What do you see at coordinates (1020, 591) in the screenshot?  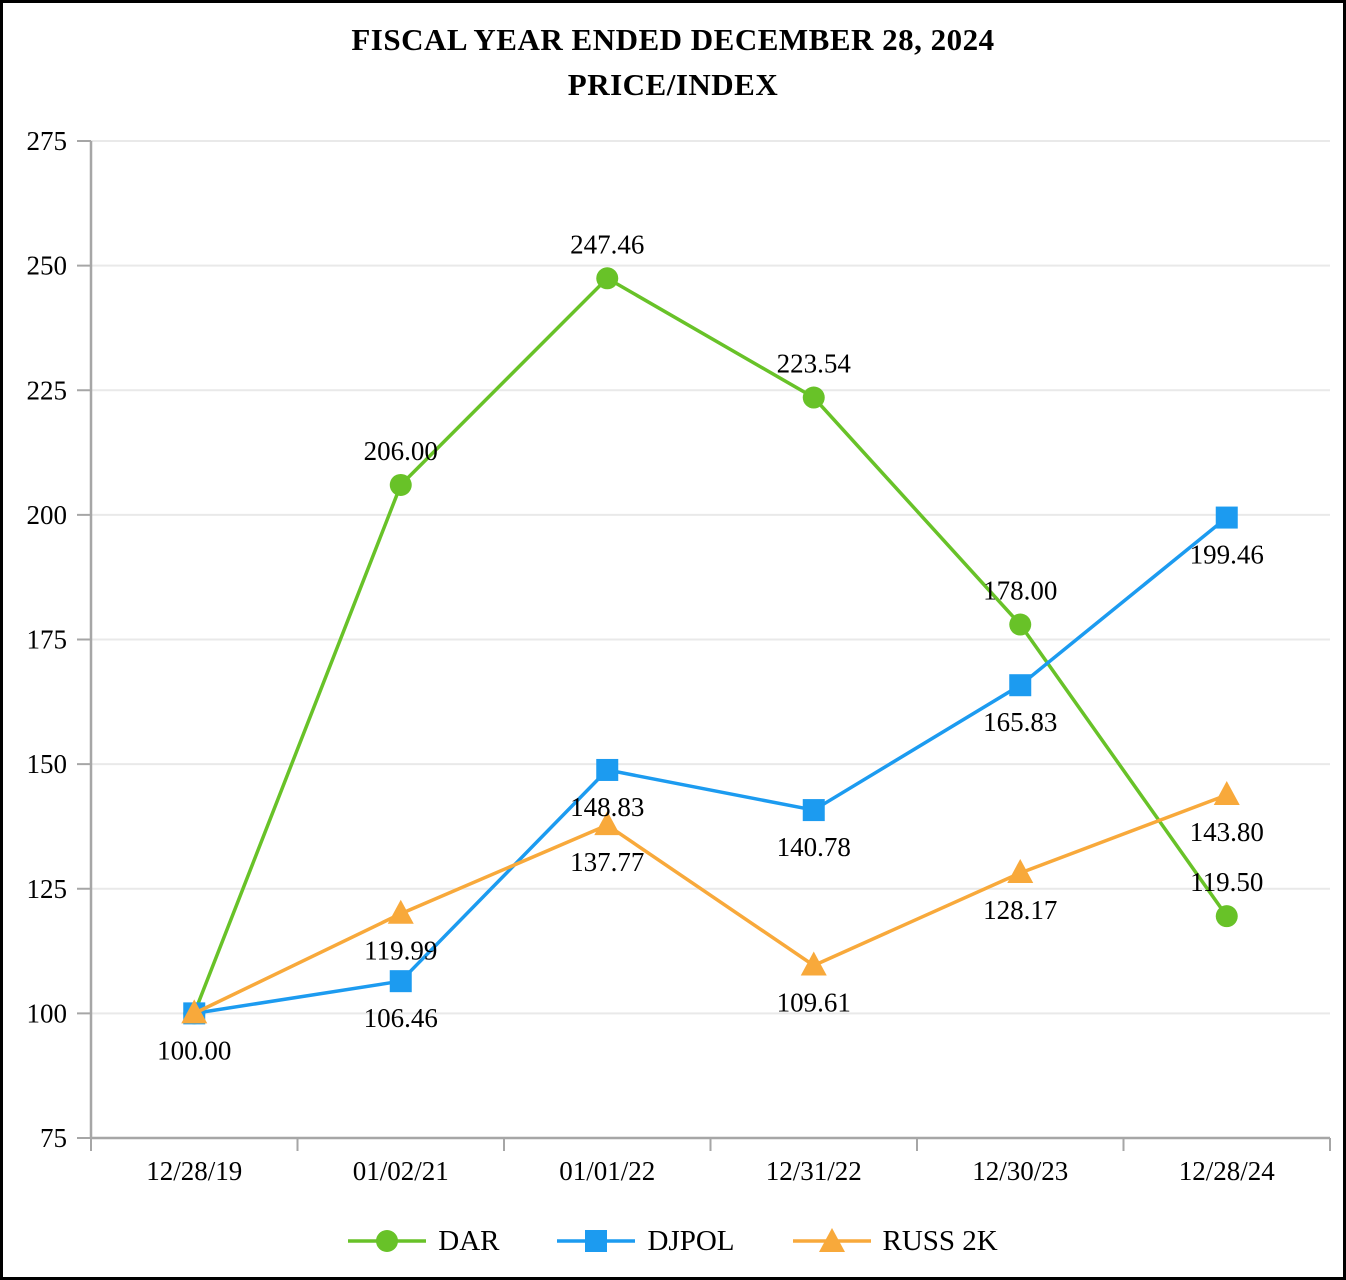 I see `data-point-label: 178.00` at bounding box center [1020, 591].